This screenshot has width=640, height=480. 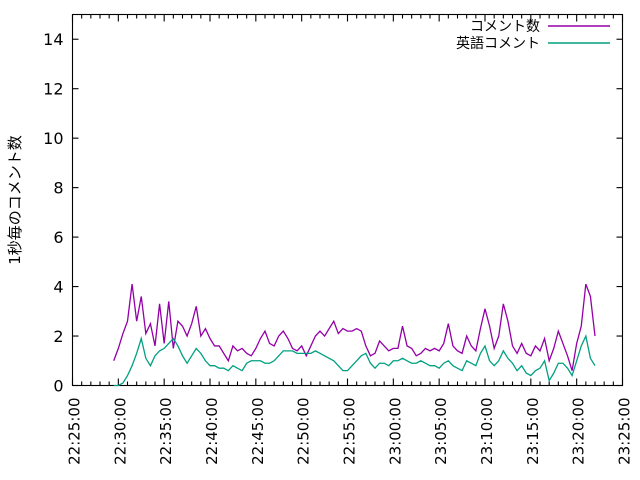 What do you see at coordinates (304, 431) in the screenshot?
I see `x-tick-label: 22:50:00` at bounding box center [304, 431].